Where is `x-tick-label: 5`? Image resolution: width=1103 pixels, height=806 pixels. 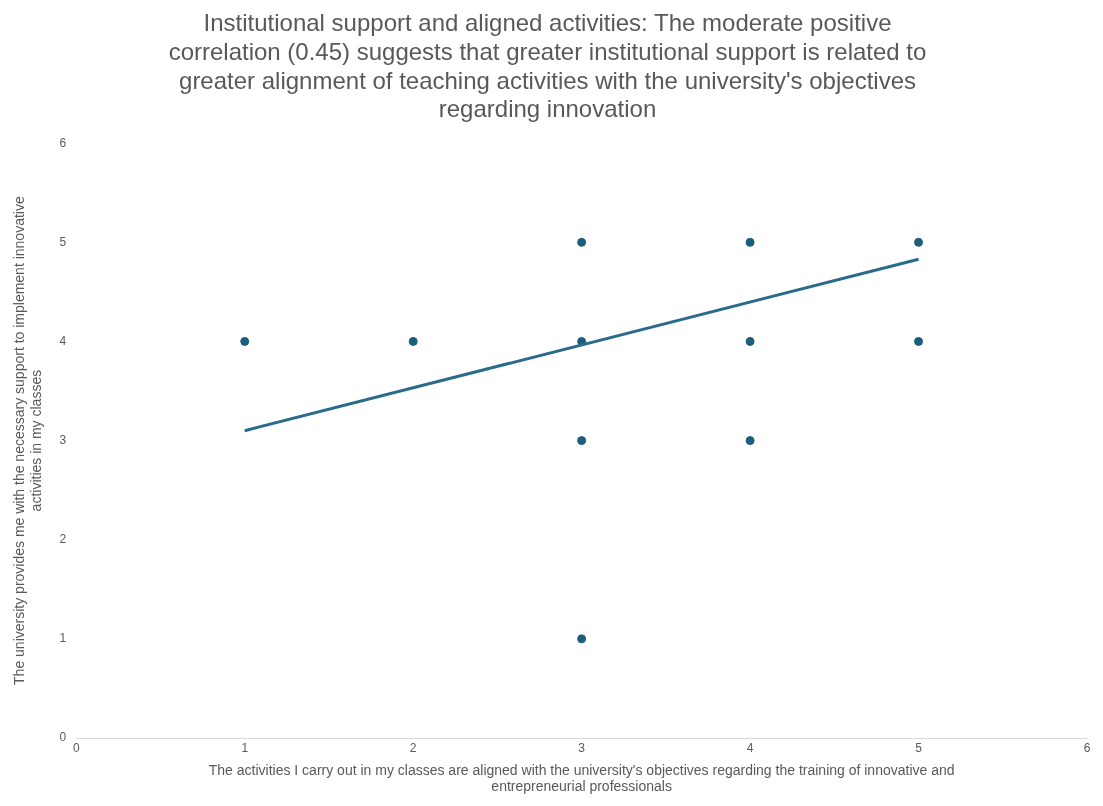
x-tick-label: 5 is located at coordinates (919, 747).